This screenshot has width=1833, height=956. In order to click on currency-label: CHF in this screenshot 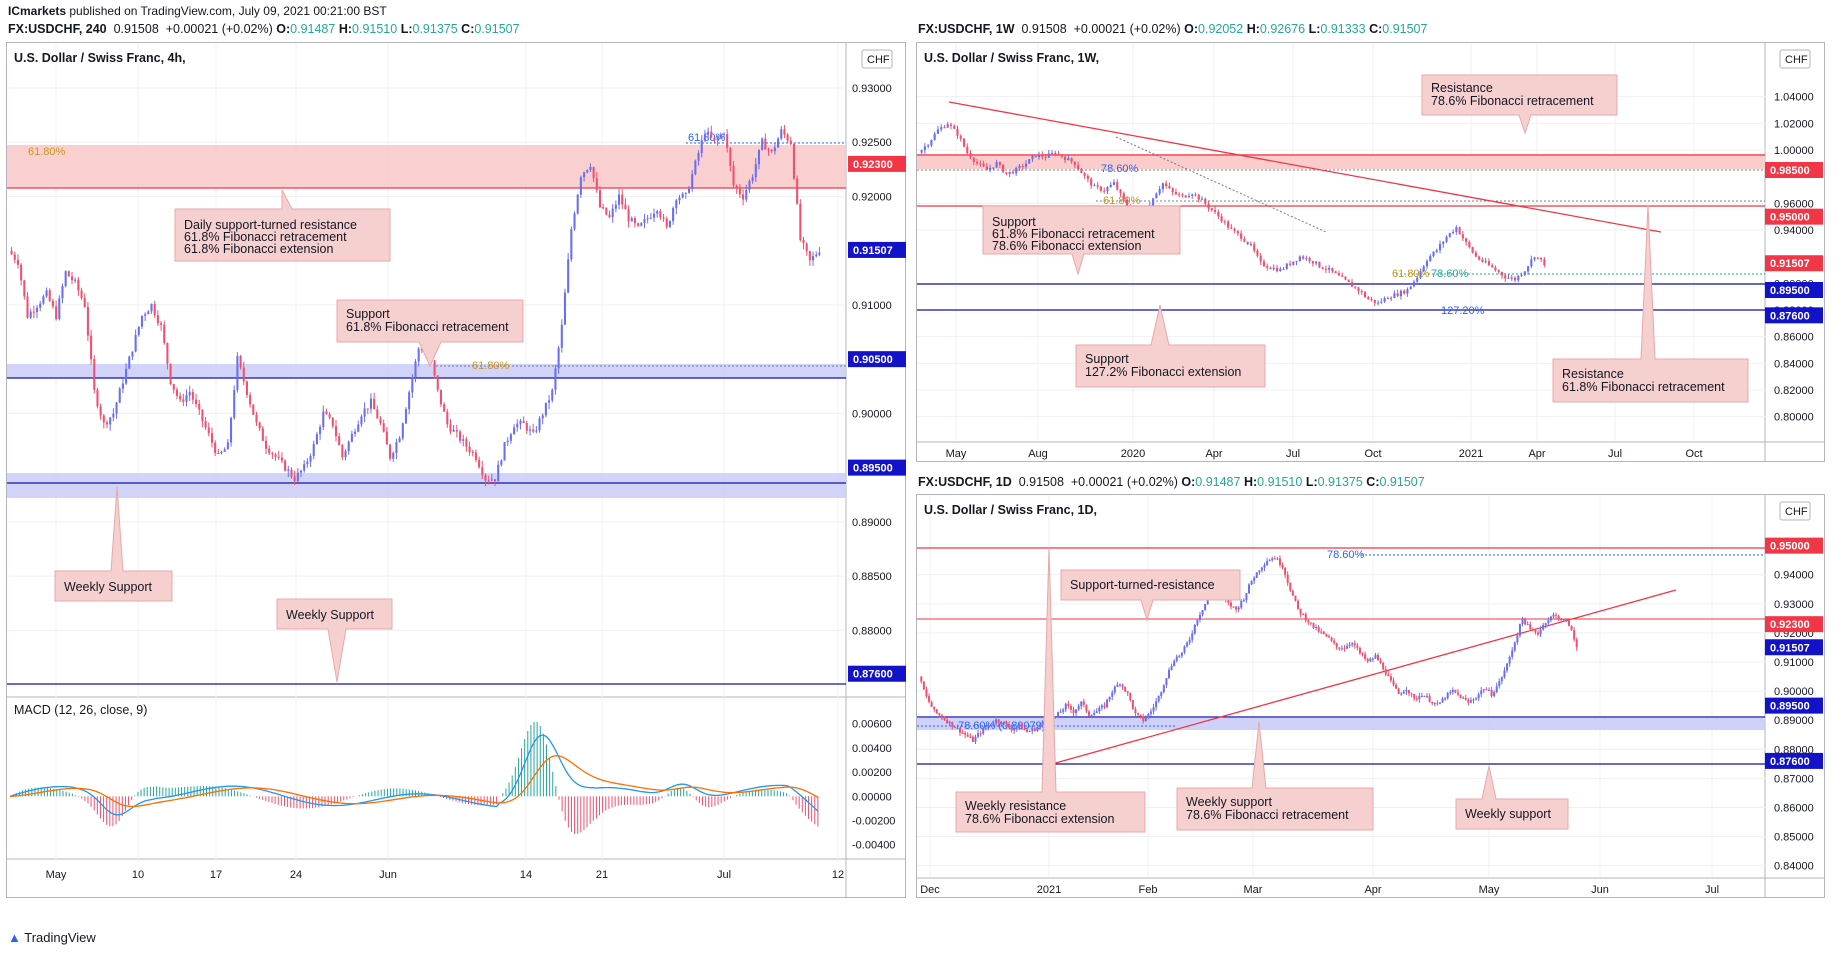, I will do `click(1796, 512)`.